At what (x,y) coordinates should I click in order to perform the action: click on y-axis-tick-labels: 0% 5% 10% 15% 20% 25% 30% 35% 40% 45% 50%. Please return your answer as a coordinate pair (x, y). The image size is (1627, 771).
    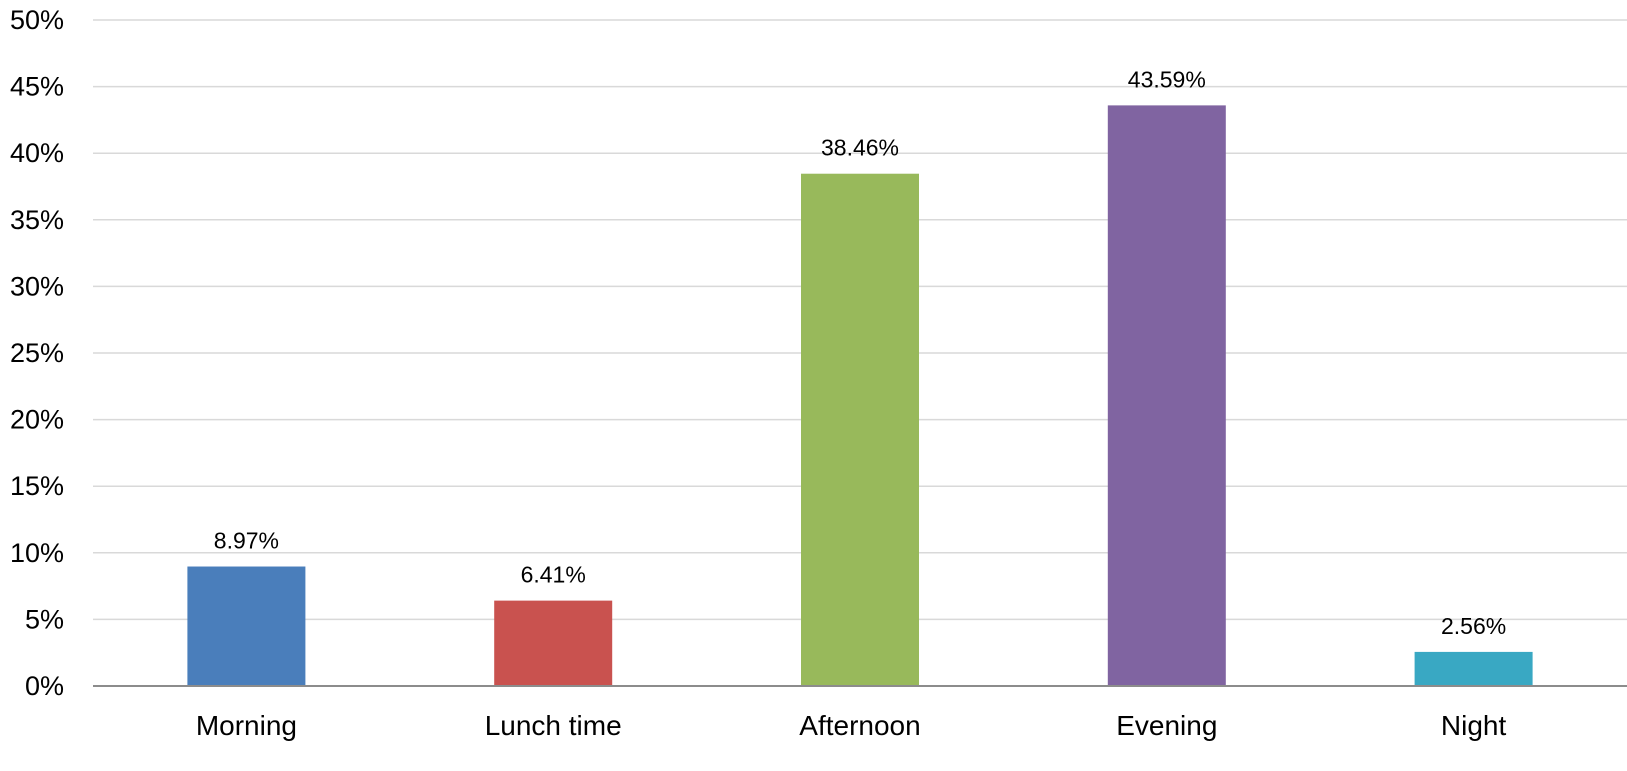
    Looking at the image, I should click on (37, 353).